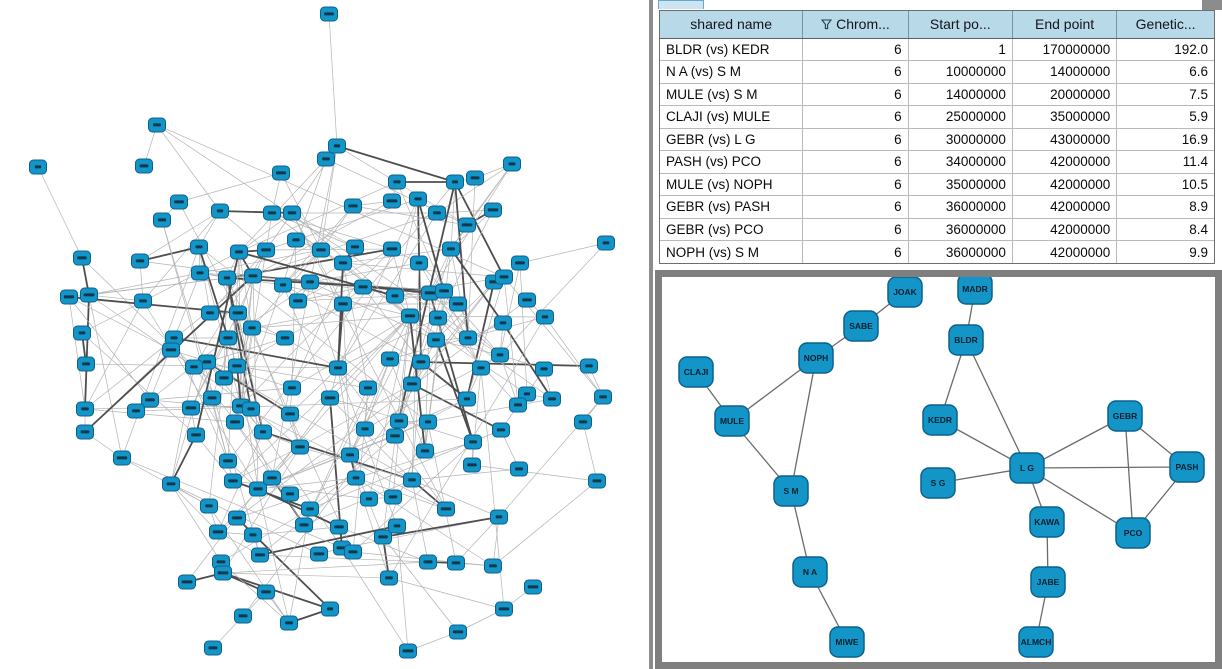 This screenshot has width=1222, height=669. I want to click on cell-value: 16.9, so click(1165, 139).